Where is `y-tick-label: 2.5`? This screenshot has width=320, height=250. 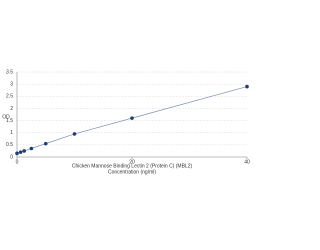 y-tick-label: 2.5 is located at coordinates (9, 97).